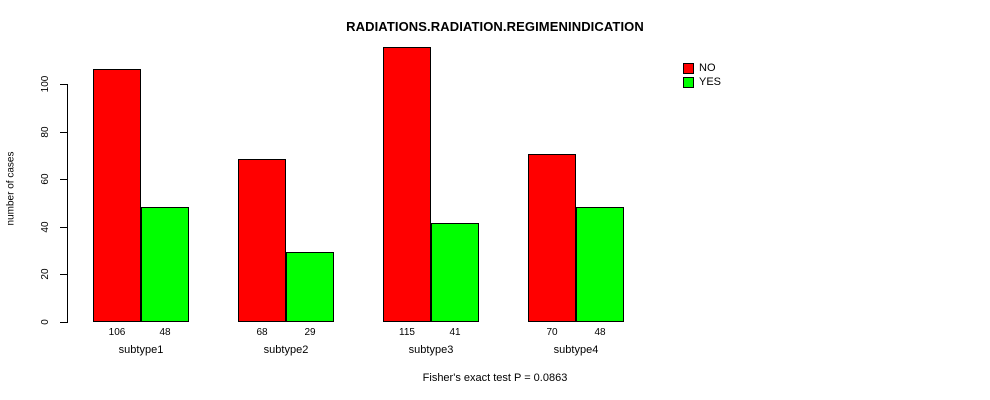 The width and height of the screenshot is (990, 400). What do you see at coordinates (552, 332) in the screenshot?
I see `bar-value-label: 70` at bounding box center [552, 332].